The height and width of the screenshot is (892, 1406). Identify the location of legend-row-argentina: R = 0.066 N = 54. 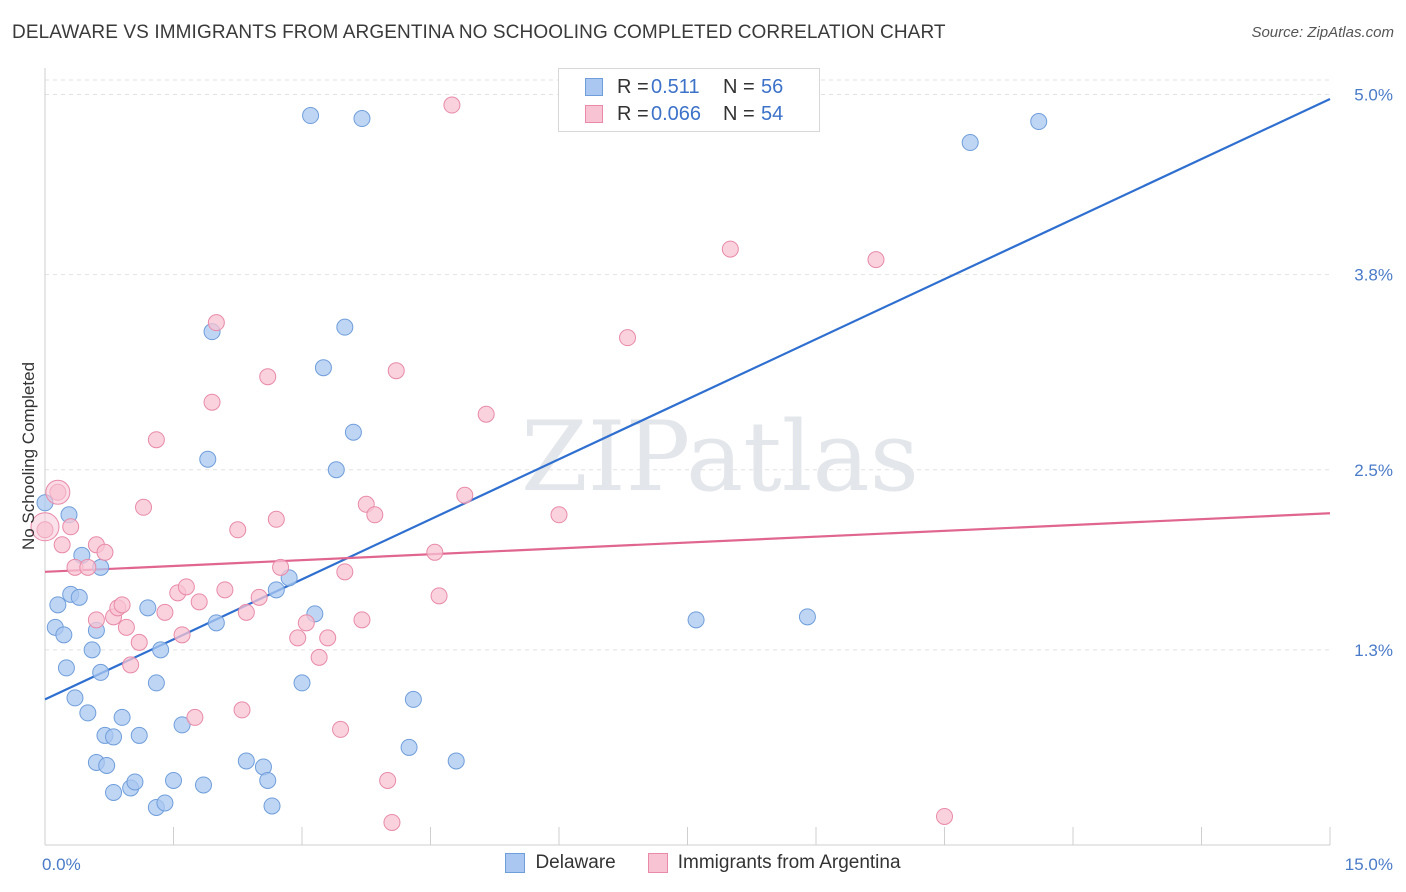
(684, 114).